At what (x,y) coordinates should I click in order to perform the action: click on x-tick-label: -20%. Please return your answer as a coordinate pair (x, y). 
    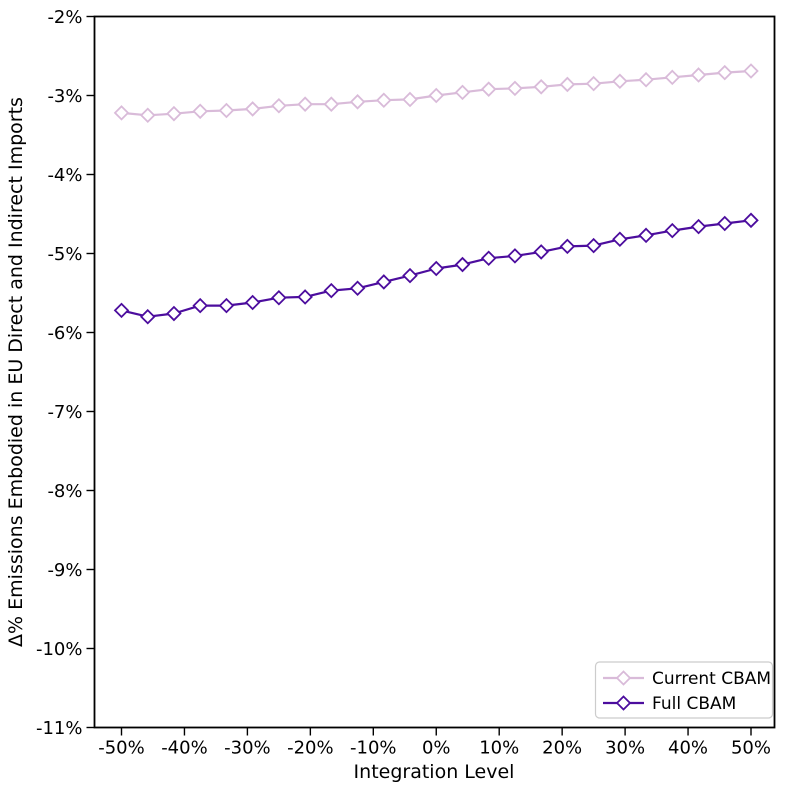
    Looking at the image, I should click on (310, 748).